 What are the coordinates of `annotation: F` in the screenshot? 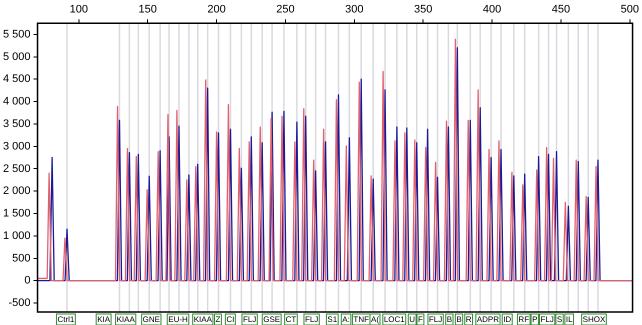 It's located at (420, 319).